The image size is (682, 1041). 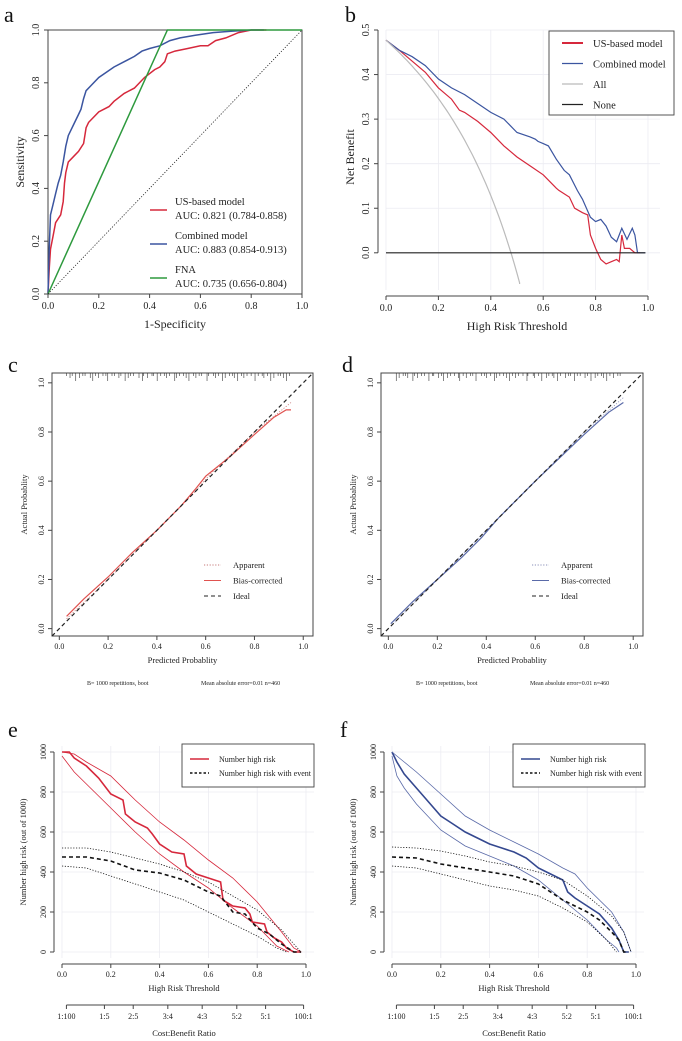 I want to click on footnote-right: Mean absolute error=0.01 n=460, so click(x=240, y=684).